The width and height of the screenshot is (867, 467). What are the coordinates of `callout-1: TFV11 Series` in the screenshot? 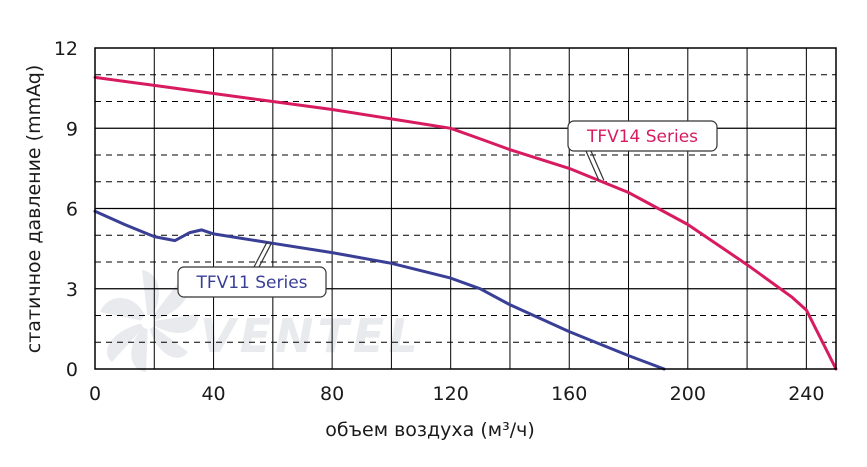 It's located at (252, 270).